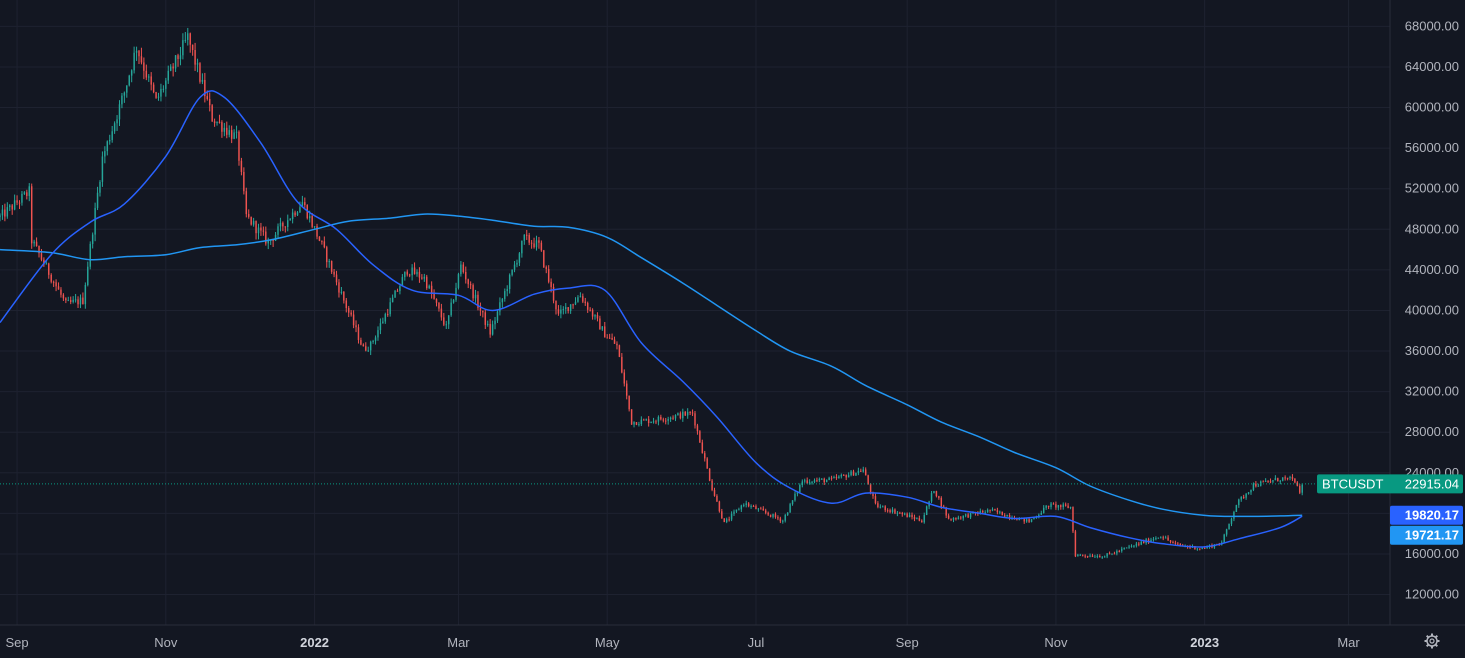 This screenshot has height=658, width=1465. What do you see at coordinates (1056, 642) in the screenshot?
I see `x-tick-label: Nov` at bounding box center [1056, 642].